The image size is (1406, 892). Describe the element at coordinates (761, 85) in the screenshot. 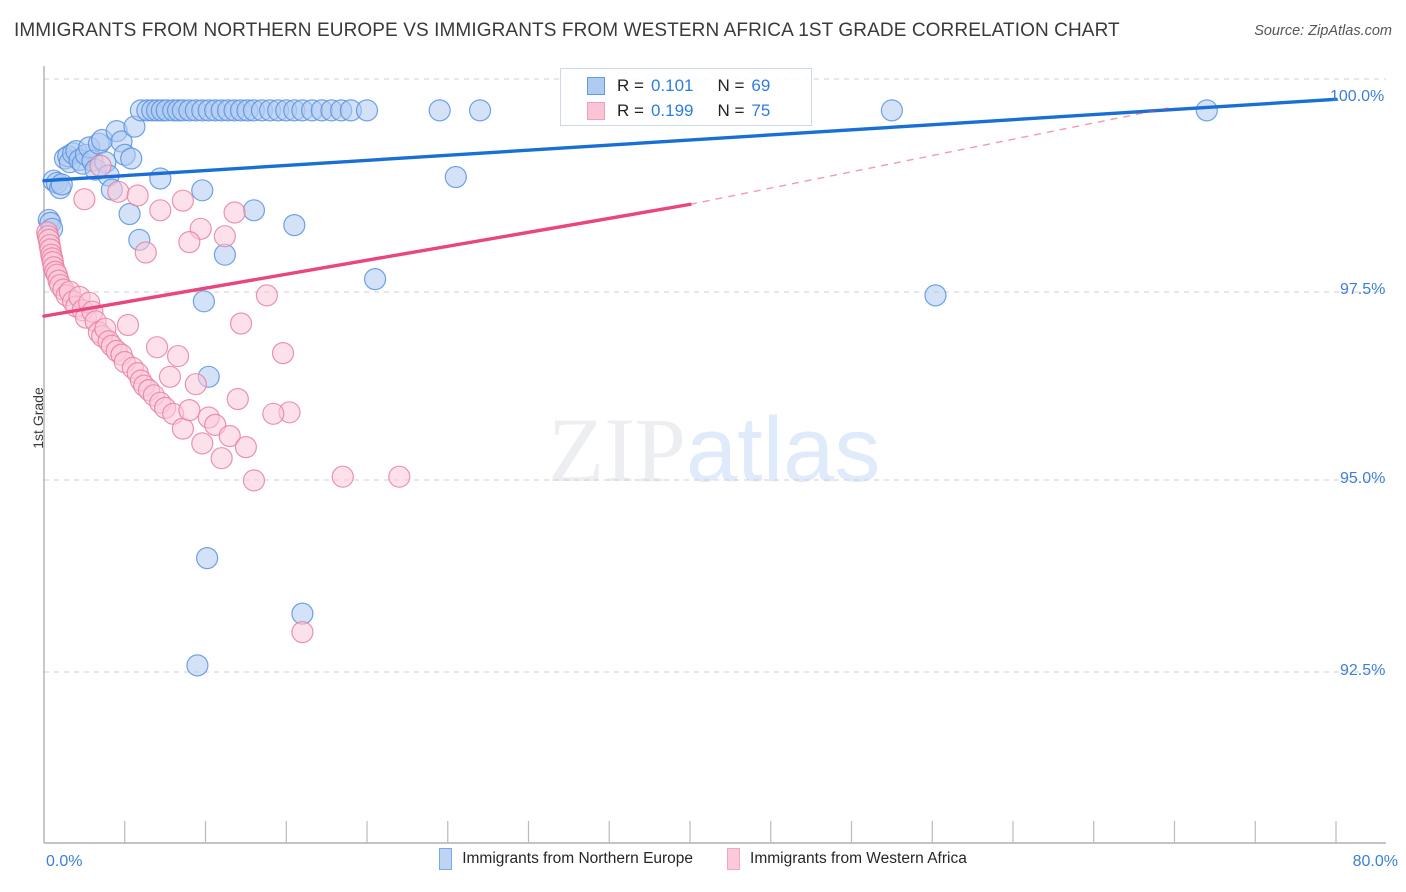

I see `legend-n-value-blue: 69` at that location.